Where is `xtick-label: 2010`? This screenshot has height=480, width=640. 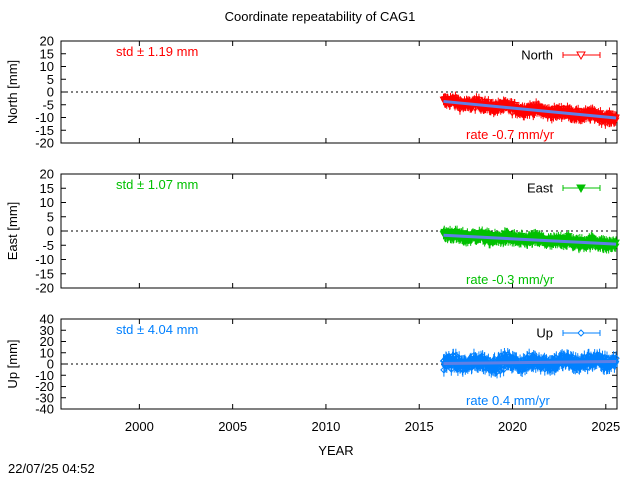
xtick-label: 2010 is located at coordinates (325, 426).